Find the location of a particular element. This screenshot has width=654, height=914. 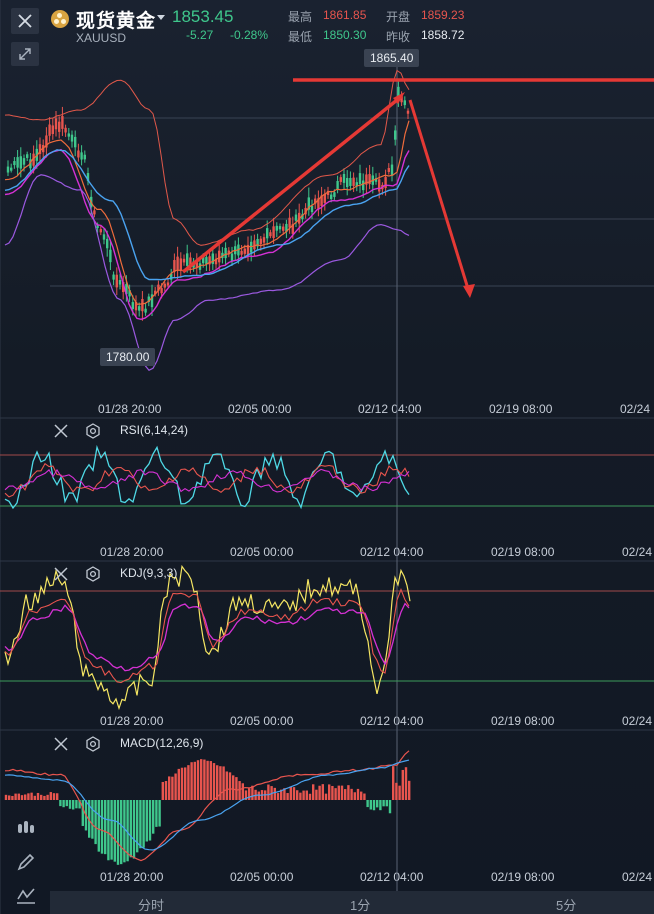

instrument-title: 现货黄金 is located at coordinates (116, 21).